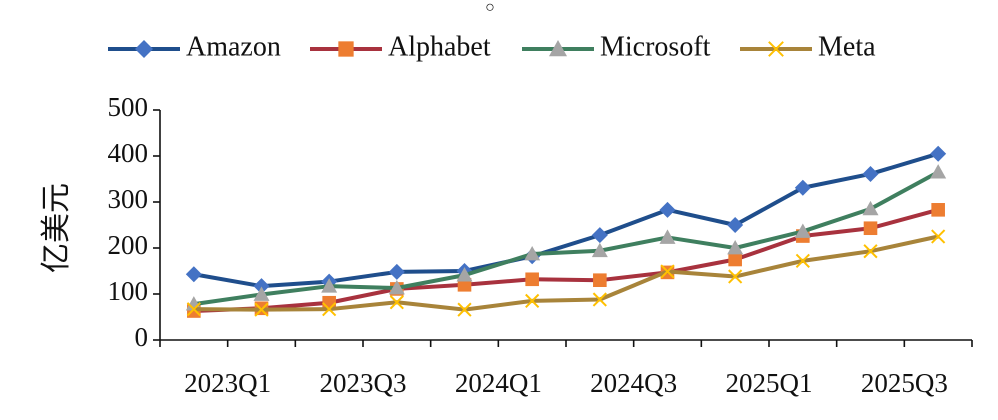 Image resolution: width=998 pixels, height=420 pixels. I want to click on legend-item-amazon: Amazon, so click(194, 46).